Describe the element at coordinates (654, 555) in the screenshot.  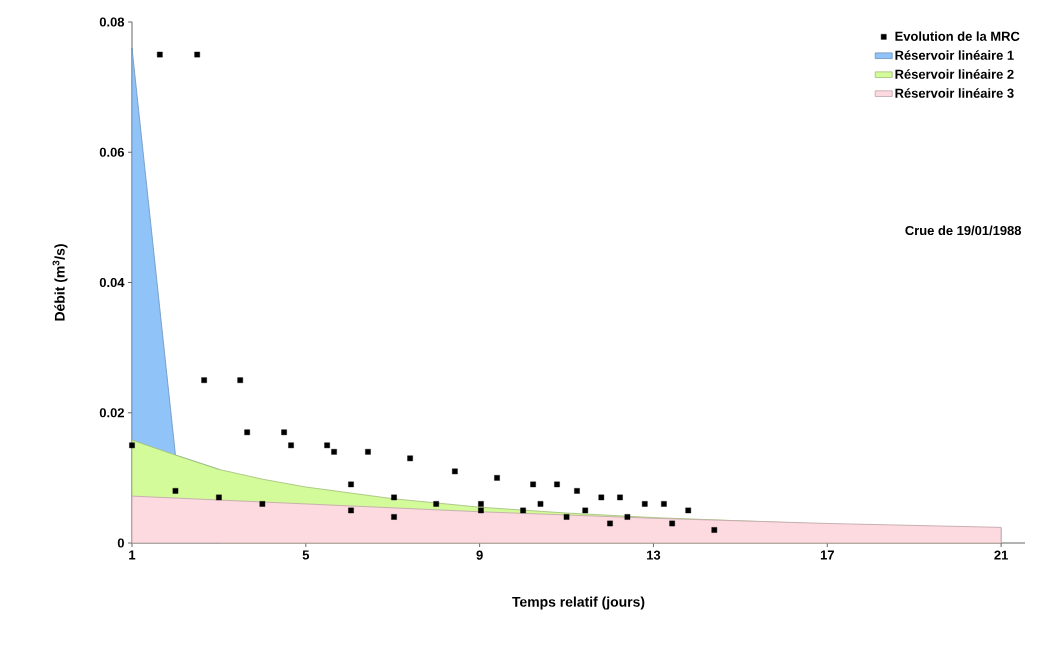
I see `x-tick-label: 13` at that location.